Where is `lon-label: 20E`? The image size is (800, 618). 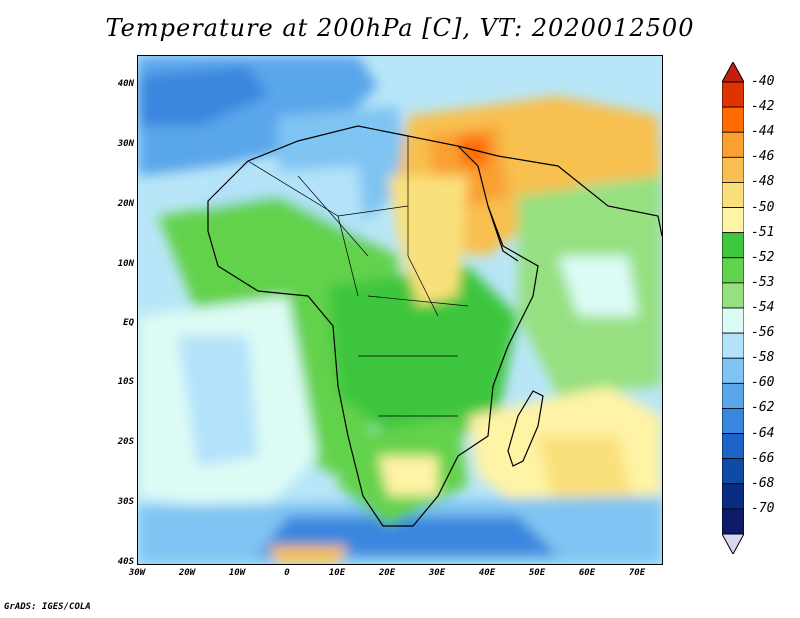 lon-label: 20E is located at coordinates (387, 573).